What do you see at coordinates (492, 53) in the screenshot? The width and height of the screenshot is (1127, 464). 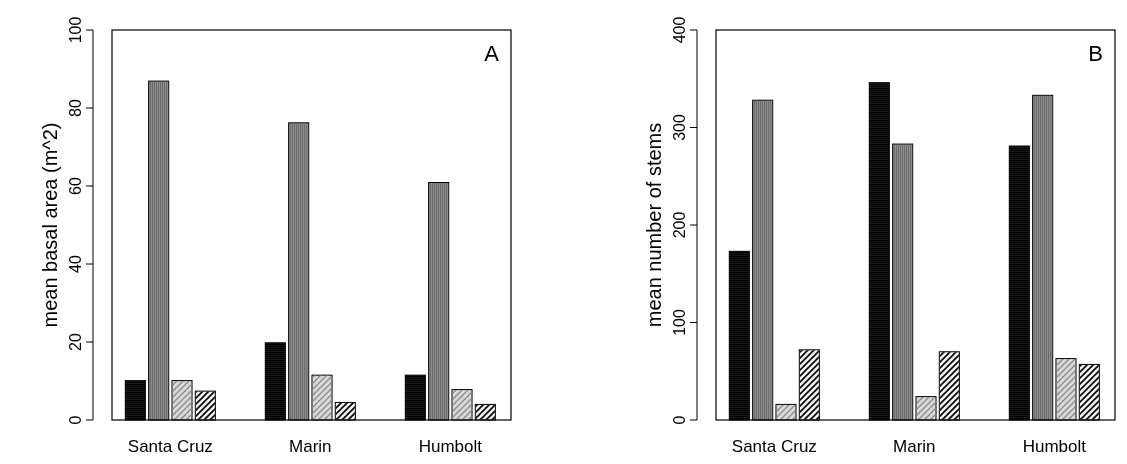 I see `text: A` at bounding box center [492, 53].